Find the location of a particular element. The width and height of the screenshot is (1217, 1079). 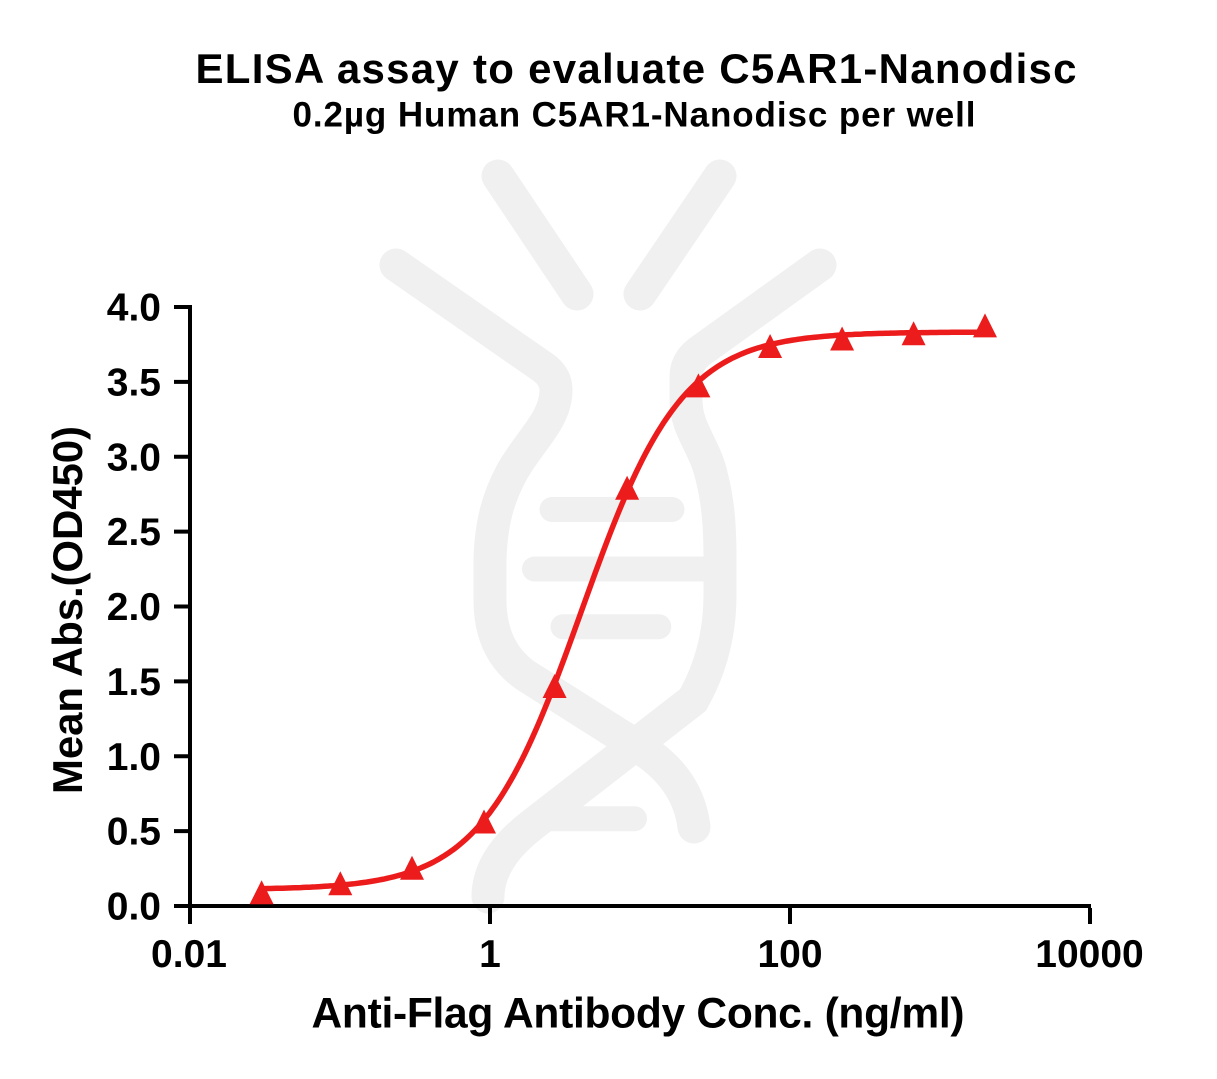

svg-text: 2.0 is located at coordinates (134, 607).